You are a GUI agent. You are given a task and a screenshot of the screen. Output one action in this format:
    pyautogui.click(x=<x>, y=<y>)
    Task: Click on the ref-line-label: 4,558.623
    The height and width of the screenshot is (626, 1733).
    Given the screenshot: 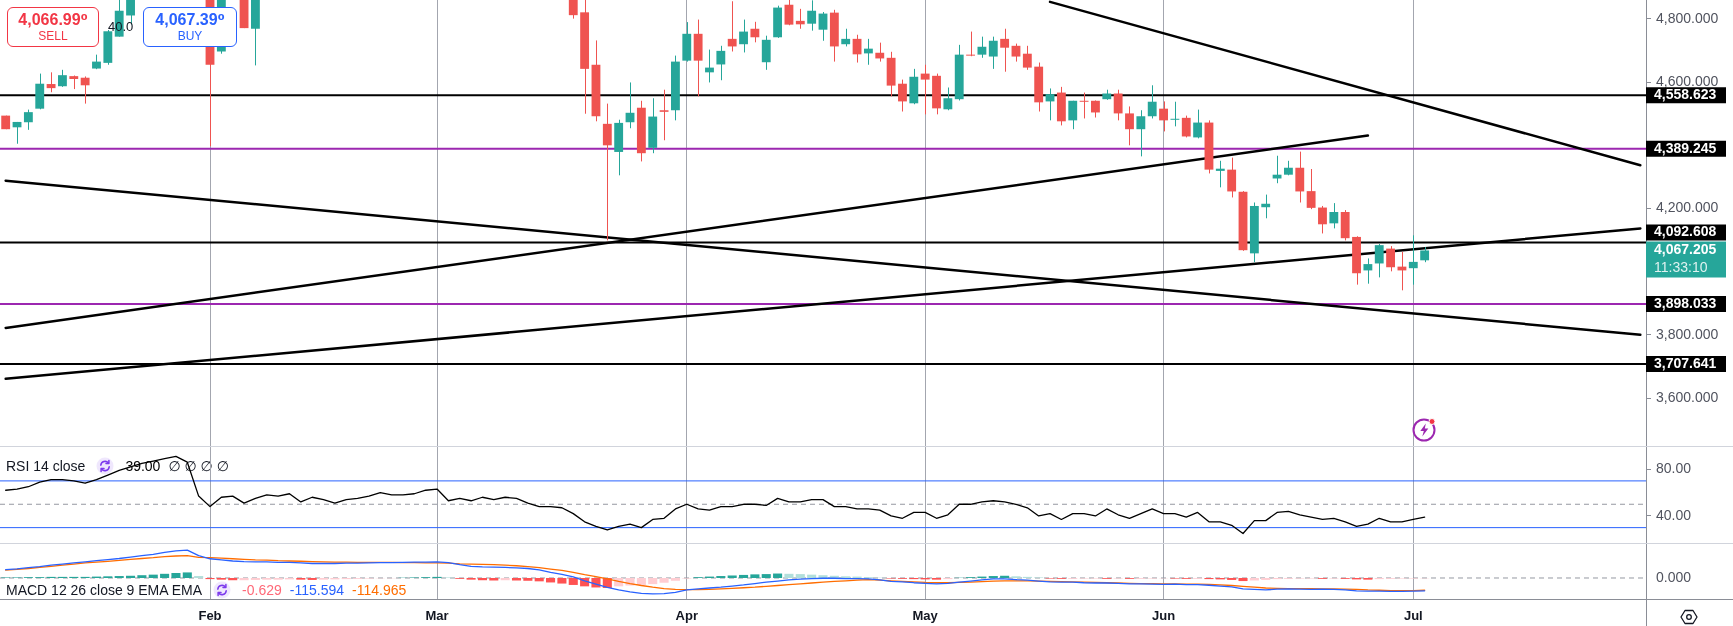 What is the action you would take?
    pyautogui.click(x=1685, y=94)
    